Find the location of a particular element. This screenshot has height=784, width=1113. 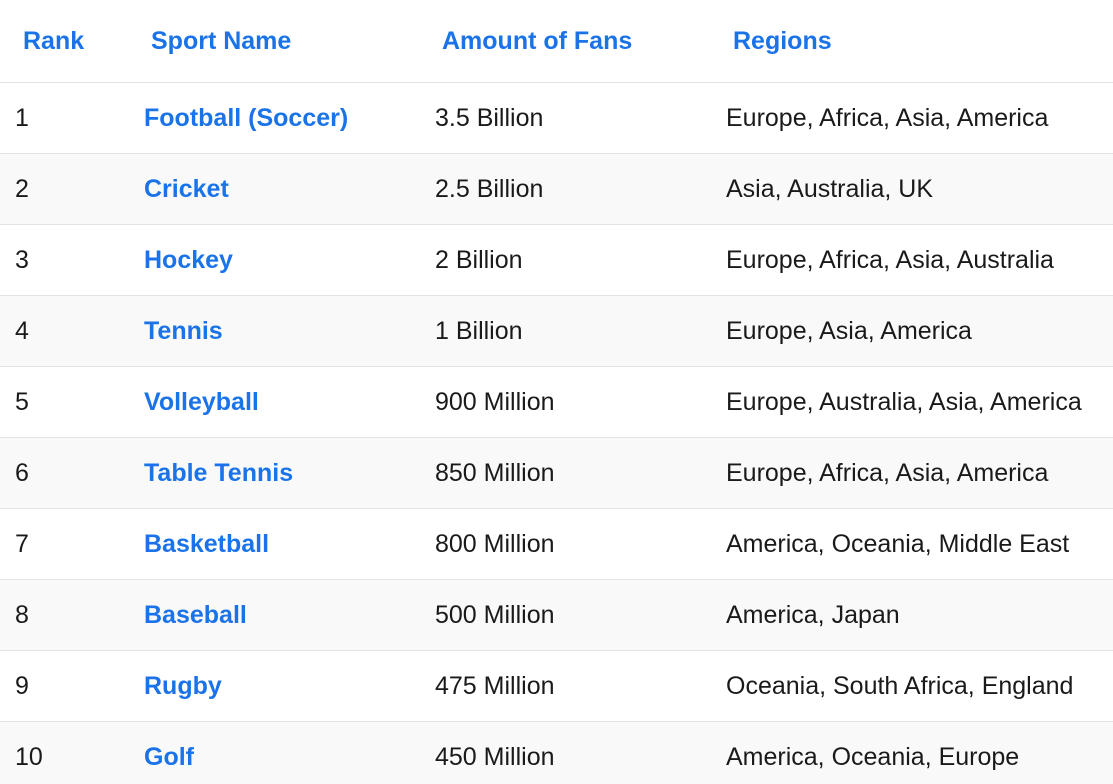

sport-name-link: Baseball is located at coordinates (195, 614).